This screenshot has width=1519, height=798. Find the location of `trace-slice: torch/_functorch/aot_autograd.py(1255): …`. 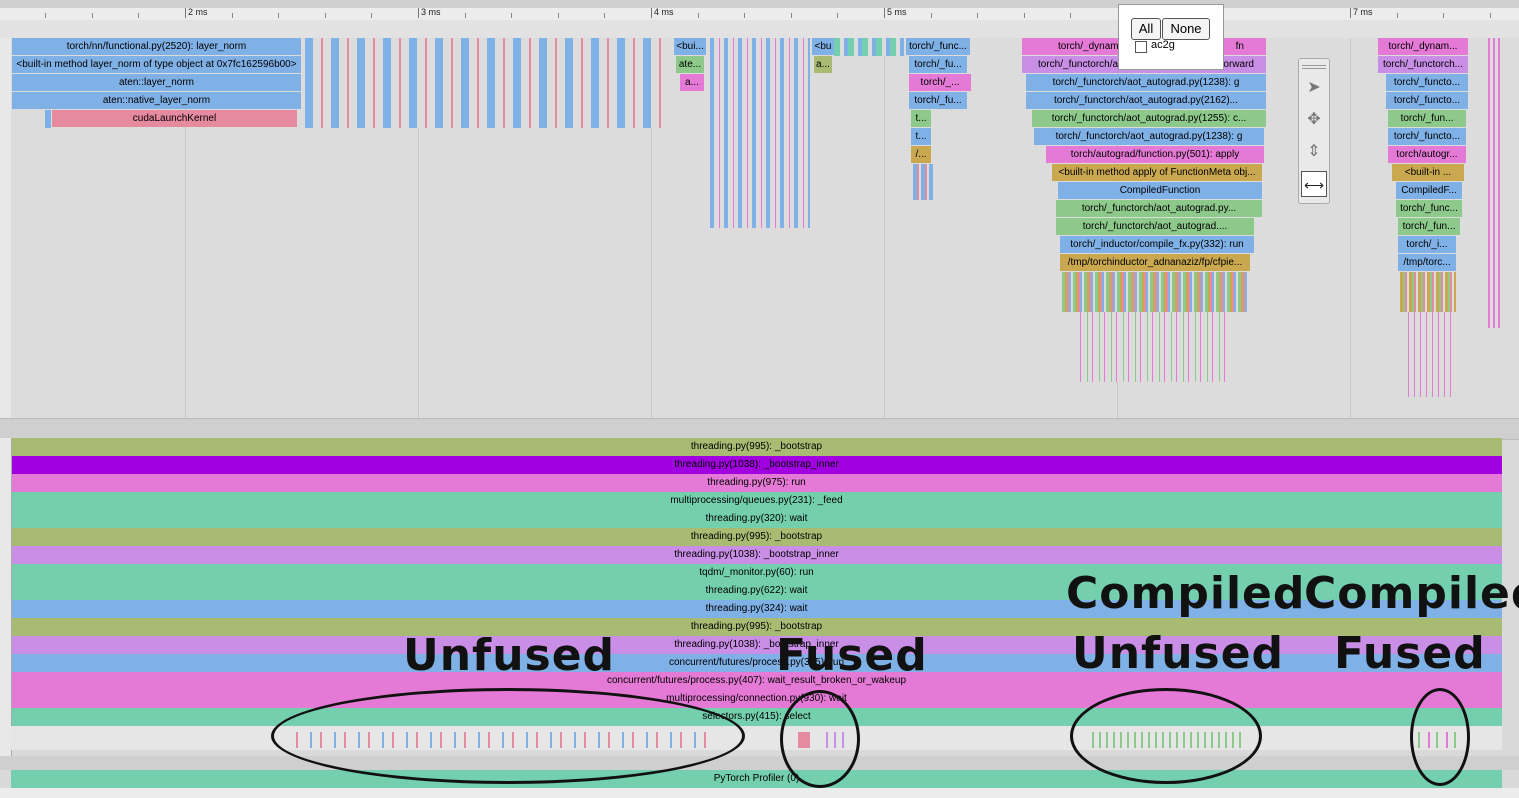

trace-slice: torch/_functorch/aot_autograd.py(1255): … is located at coordinates (1149, 118).